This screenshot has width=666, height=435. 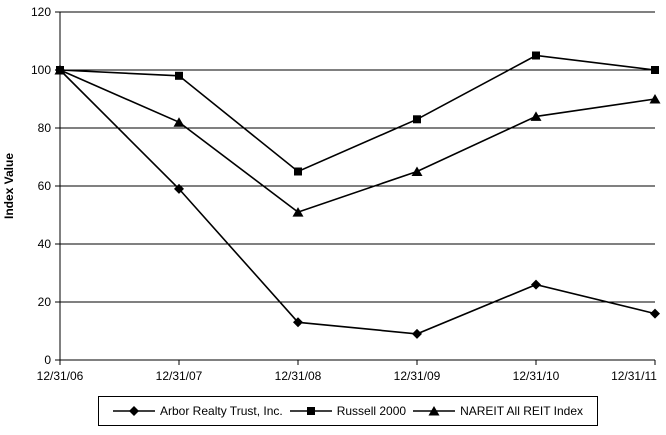 I want to click on legend-label: Arbor Realty Trust, Inc., so click(x=221, y=411).